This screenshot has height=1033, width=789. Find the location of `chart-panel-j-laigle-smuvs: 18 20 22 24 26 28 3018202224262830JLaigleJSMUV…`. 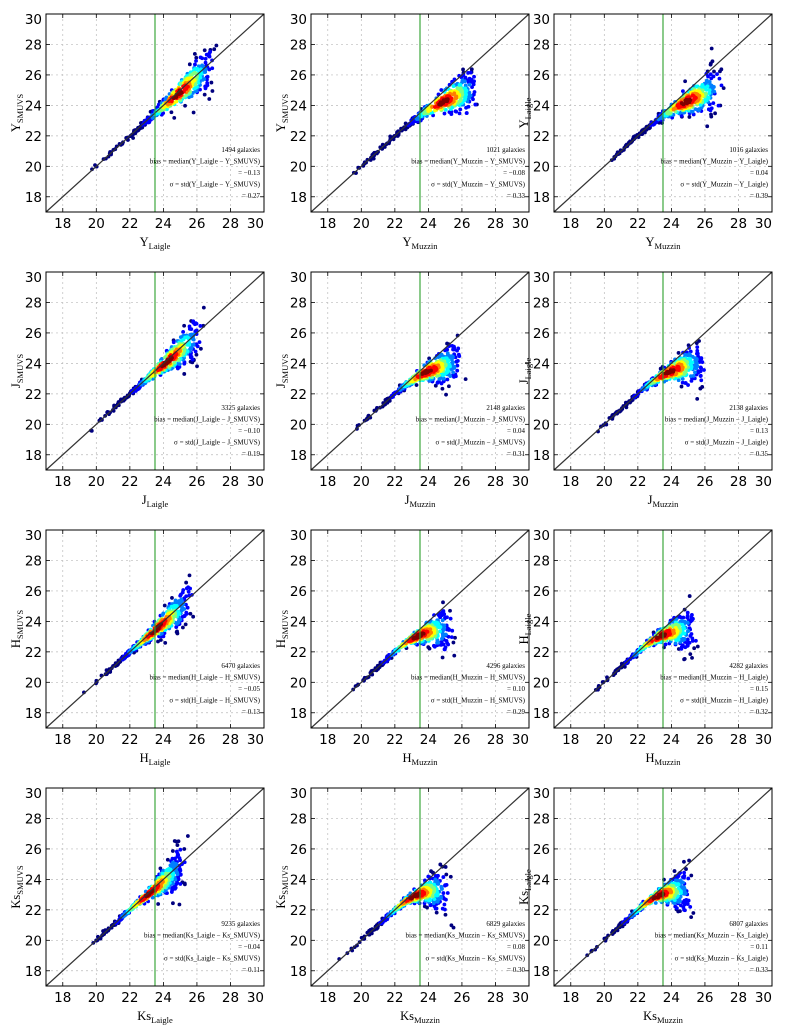

chart-panel-j-laigle-smuvs: 18 20 22 24 26 28 3018202224262830JLaigleJSMUV… is located at coordinates (137, 389).